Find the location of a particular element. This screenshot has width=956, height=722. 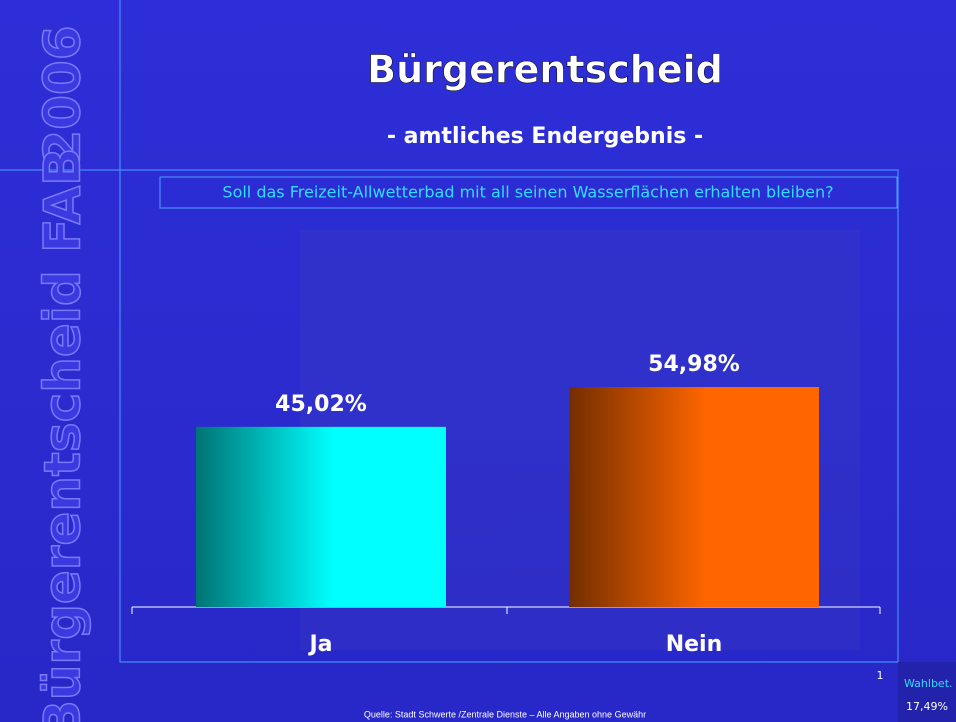

x-tick-label: Ja is located at coordinates (319, 644).